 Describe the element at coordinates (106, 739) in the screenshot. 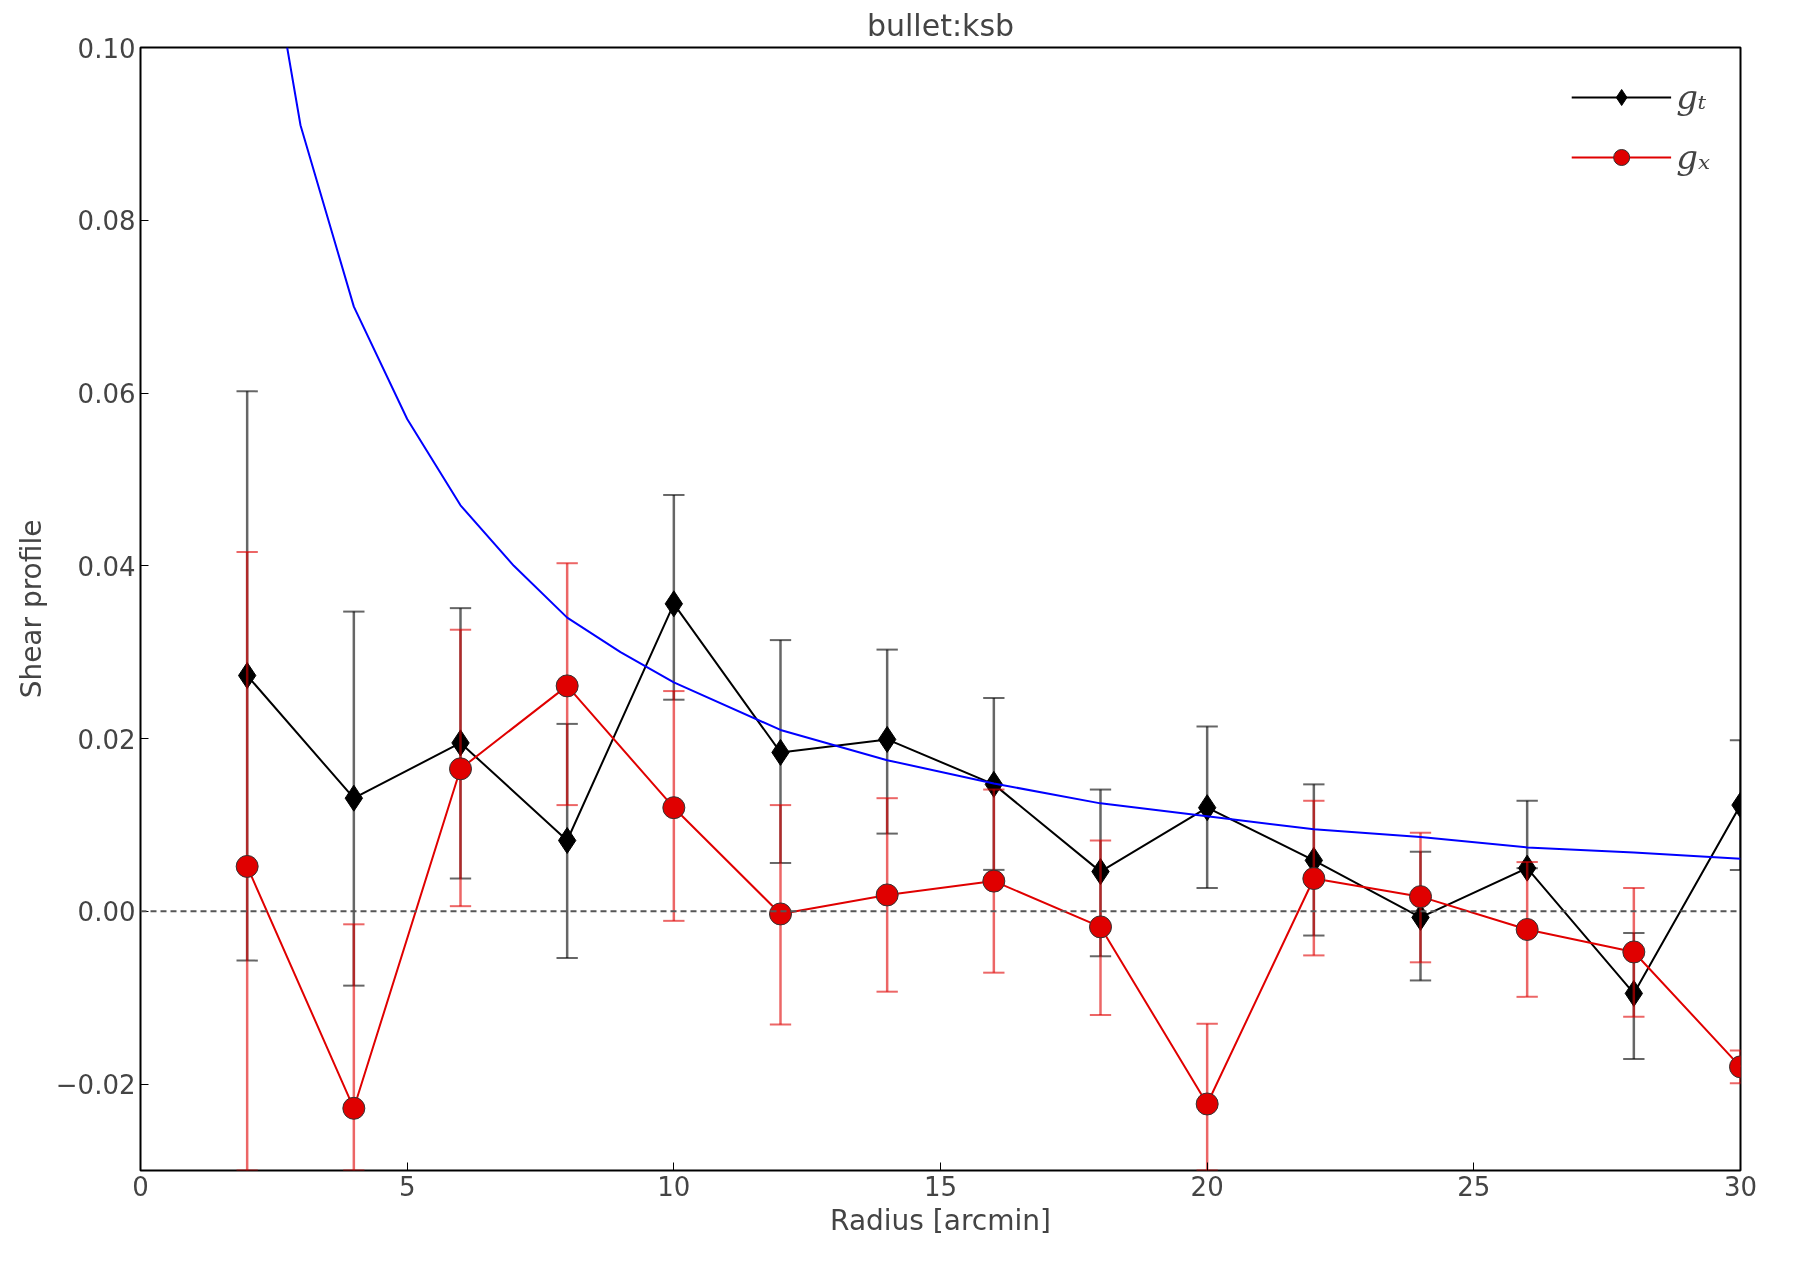

I see `y-tick-label: 0.02` at that location.